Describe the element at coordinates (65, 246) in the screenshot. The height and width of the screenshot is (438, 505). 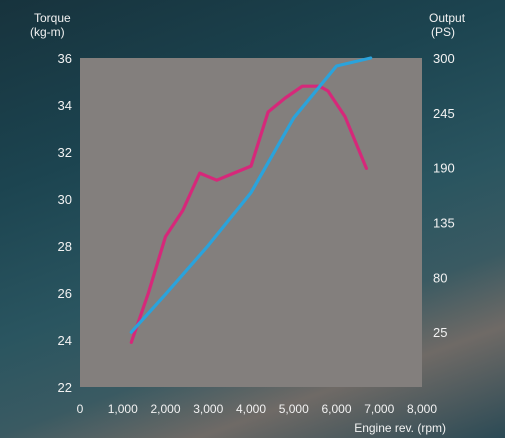
I see `y-left-tick-label: 28` at that location.